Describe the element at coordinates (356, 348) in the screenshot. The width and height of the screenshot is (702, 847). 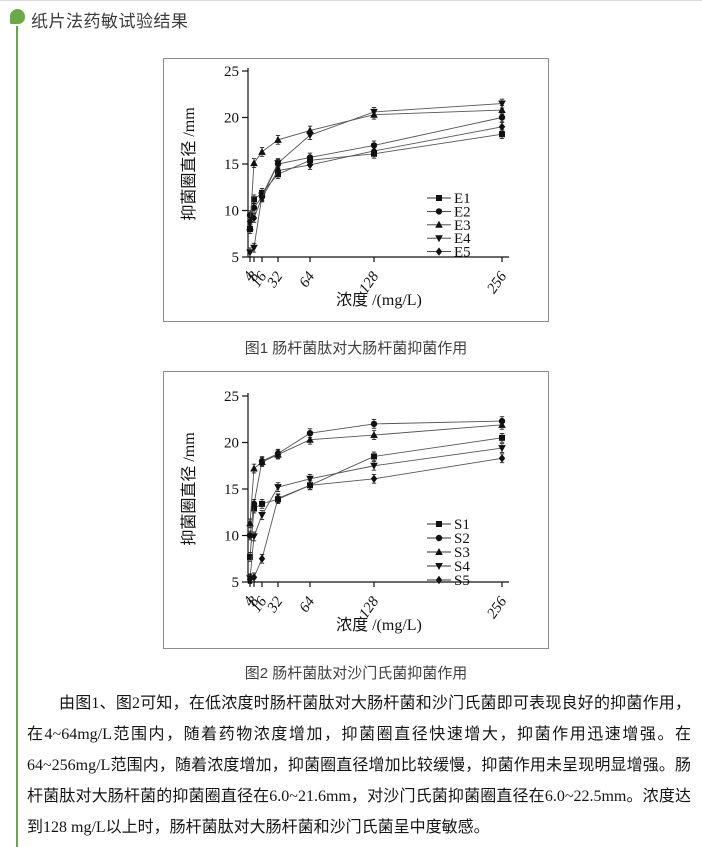
I see `figure1-caption: 图1 肠杆菌肽对大肠杆菌抑菌作用` at that location.